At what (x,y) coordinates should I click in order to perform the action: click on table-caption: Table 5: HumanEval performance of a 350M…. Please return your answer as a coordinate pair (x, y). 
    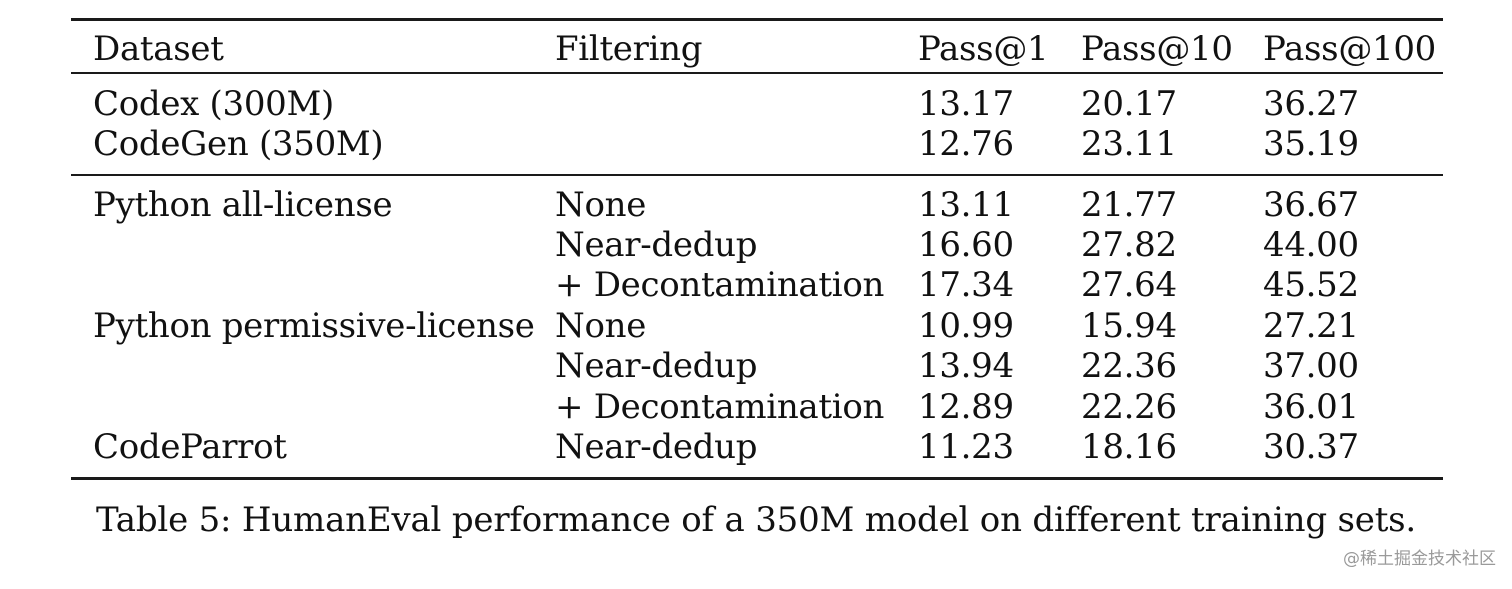
    Looking at the image, I should click on (756, 520).